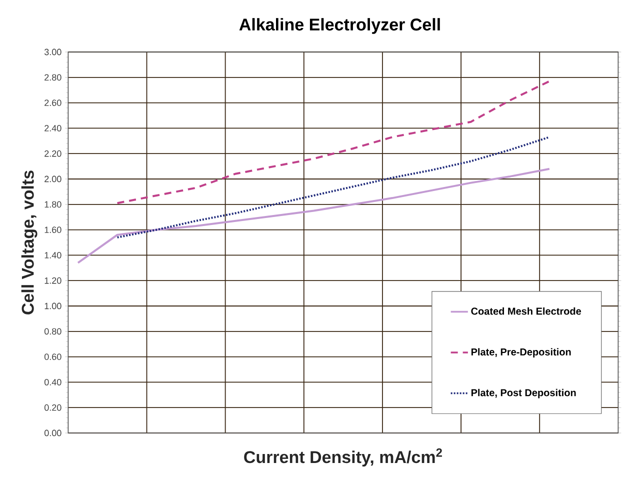 Image resolution: width=633 pixels, height=477 pixels. What do you see at coordinates (526, 311) in the screenshot?
I see `legend-label: Coated Mesh Electrode` at bounding box center [526, 311].